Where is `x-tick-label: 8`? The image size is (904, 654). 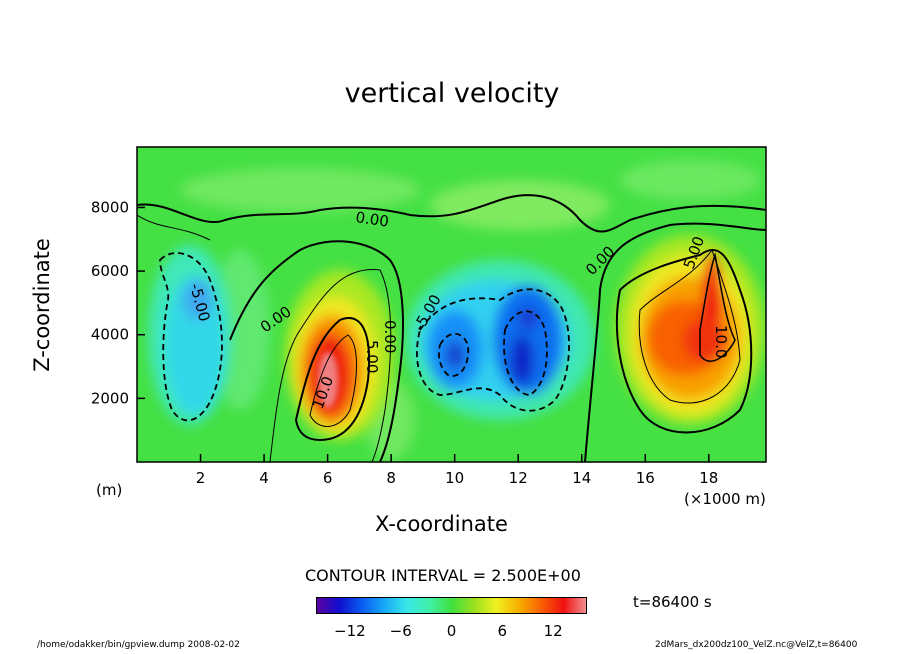
x-tick-label: 8 is located at coordinates (391, 478).